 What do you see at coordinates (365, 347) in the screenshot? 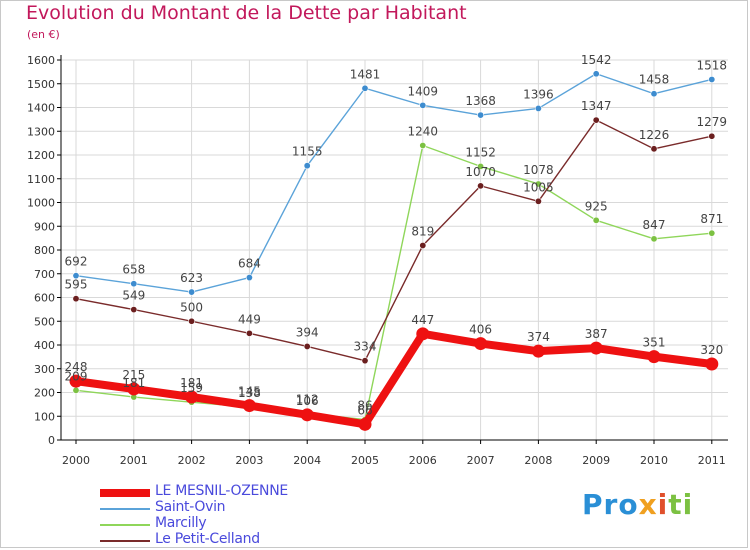
I see `data-label-3-2005: 334` at bounding box center [365, 347].